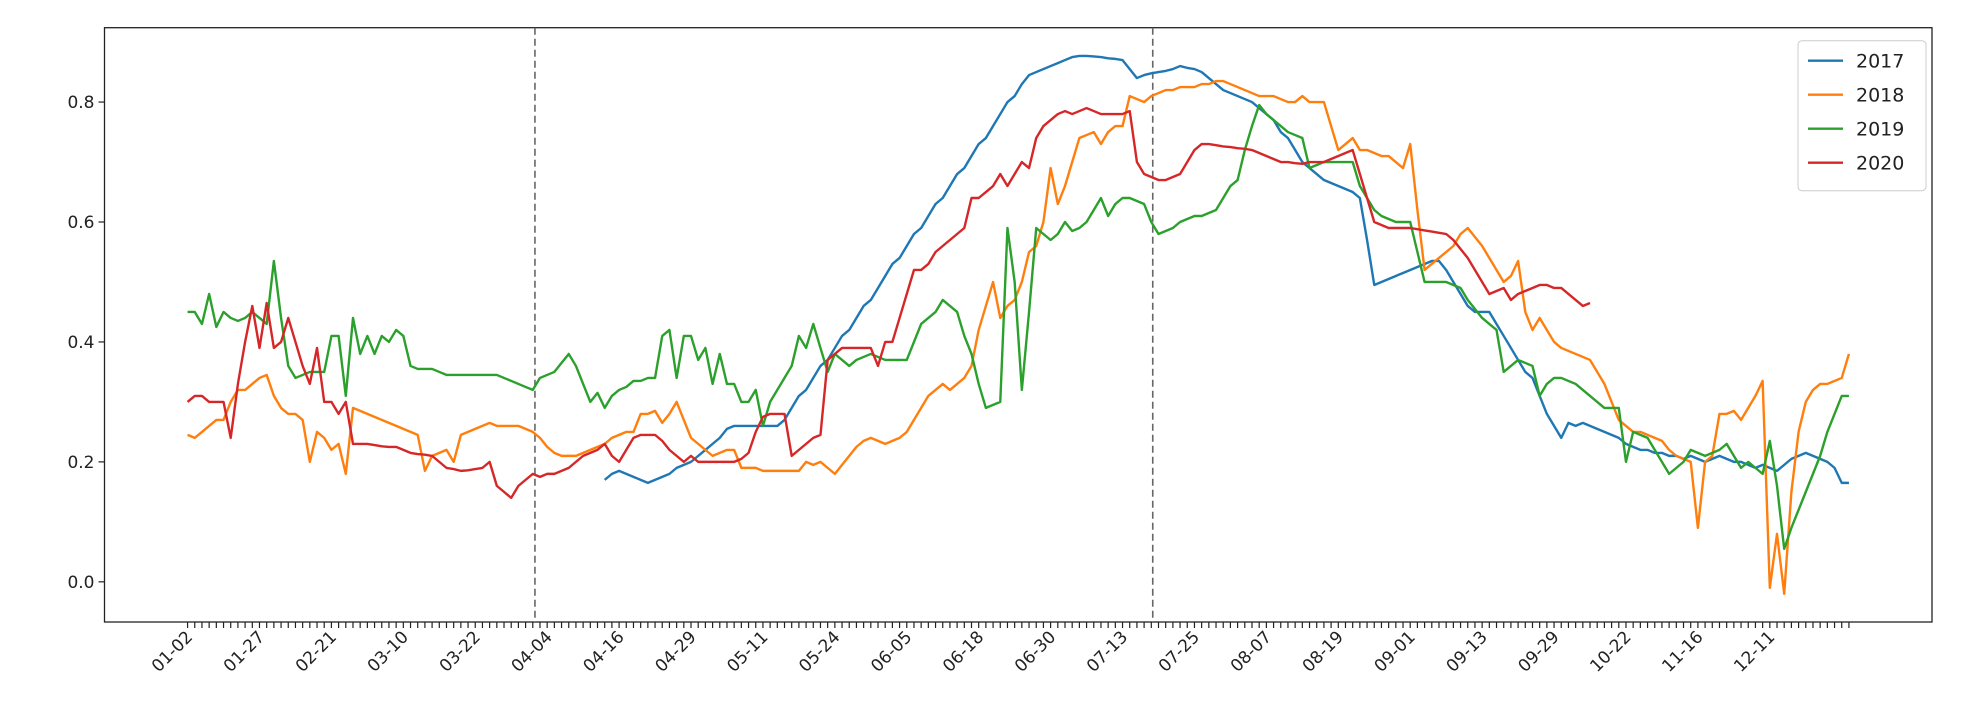 Image resolution: width=1974 pixels, height=725 pixels. I want to click on x-tick-label: 01-02, so click(172, 651).